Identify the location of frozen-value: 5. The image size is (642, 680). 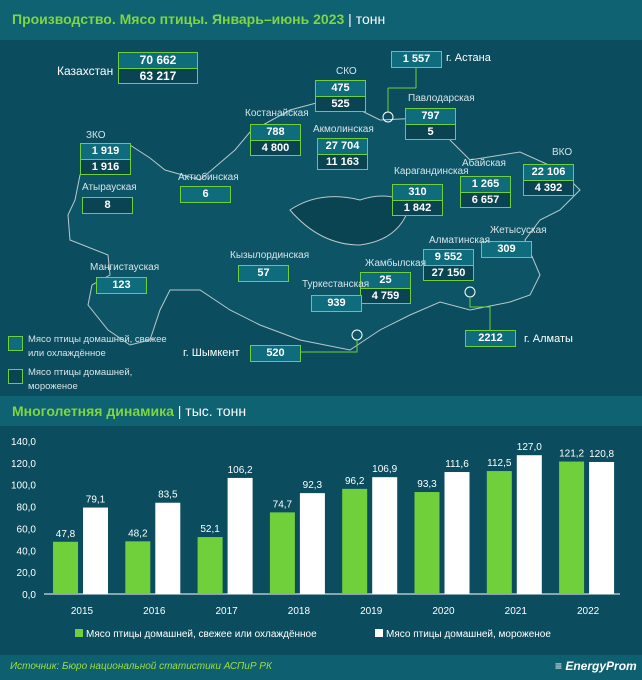
(430, 131).